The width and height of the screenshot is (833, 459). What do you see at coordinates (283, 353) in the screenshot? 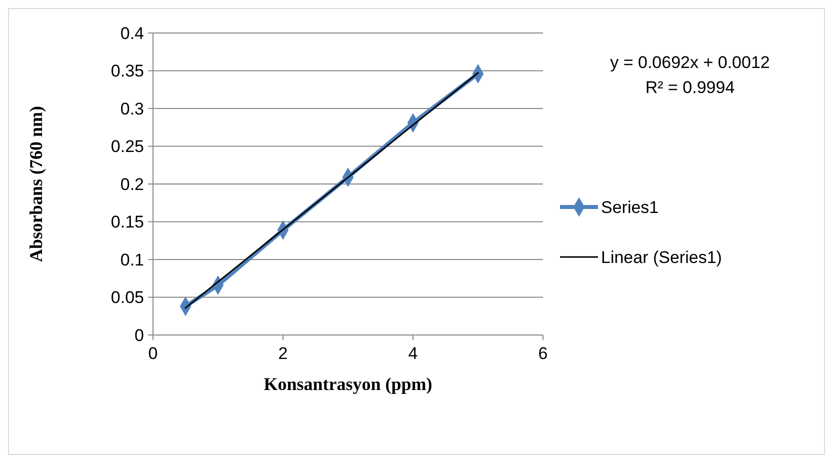
I see `x-tick-label: 2` at bounding box center [283, 353].